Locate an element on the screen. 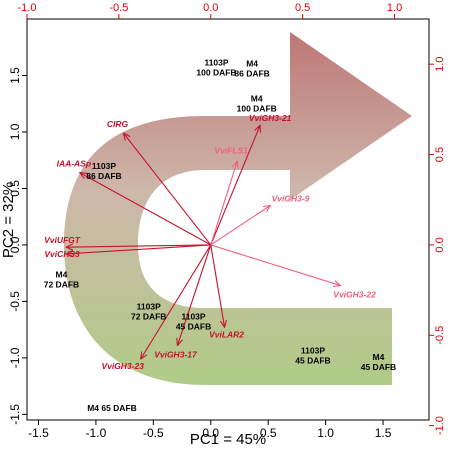  y-tick-label: 1.5 is located at coordinates (15, 75).